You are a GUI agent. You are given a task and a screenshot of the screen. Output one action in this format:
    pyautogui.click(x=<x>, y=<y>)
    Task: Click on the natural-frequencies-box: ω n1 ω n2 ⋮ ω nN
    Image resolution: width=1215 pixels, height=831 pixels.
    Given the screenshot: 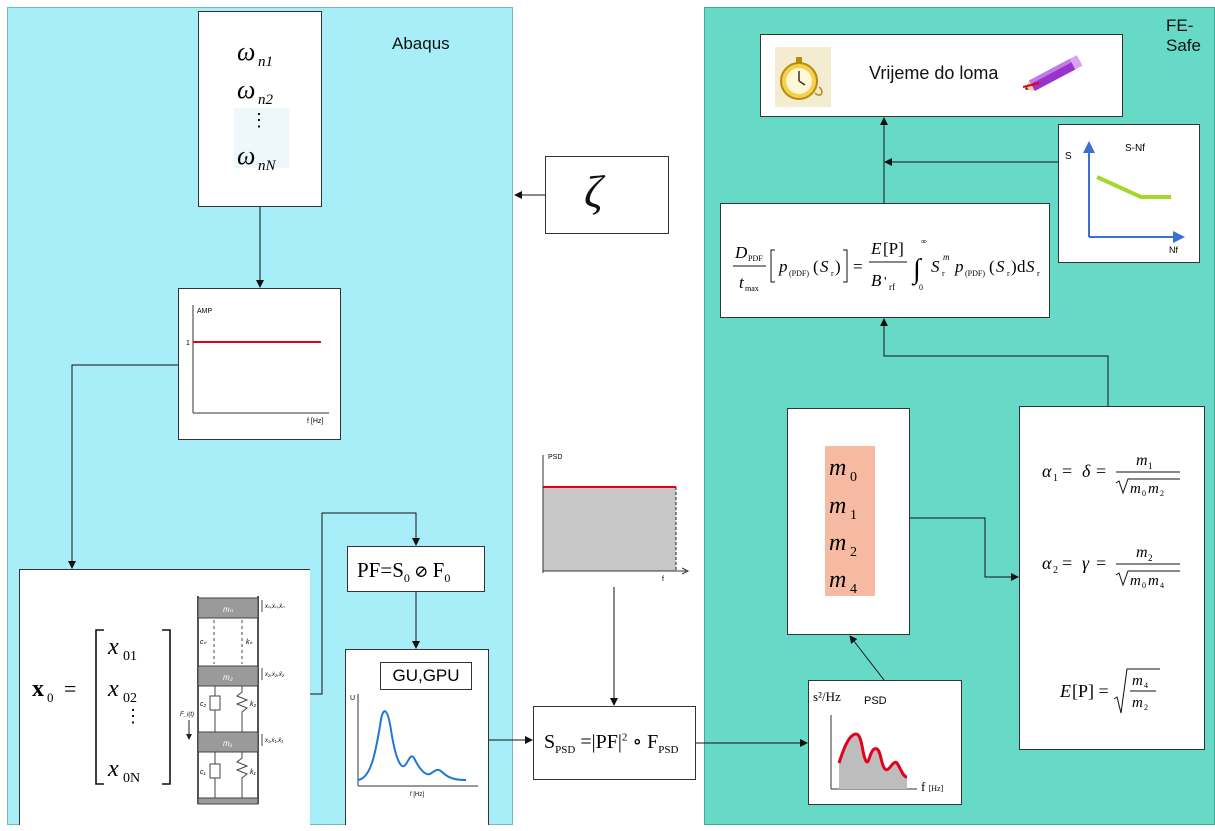 What is the action you would take?
    pyautogui.click(x=260, y=109)
    